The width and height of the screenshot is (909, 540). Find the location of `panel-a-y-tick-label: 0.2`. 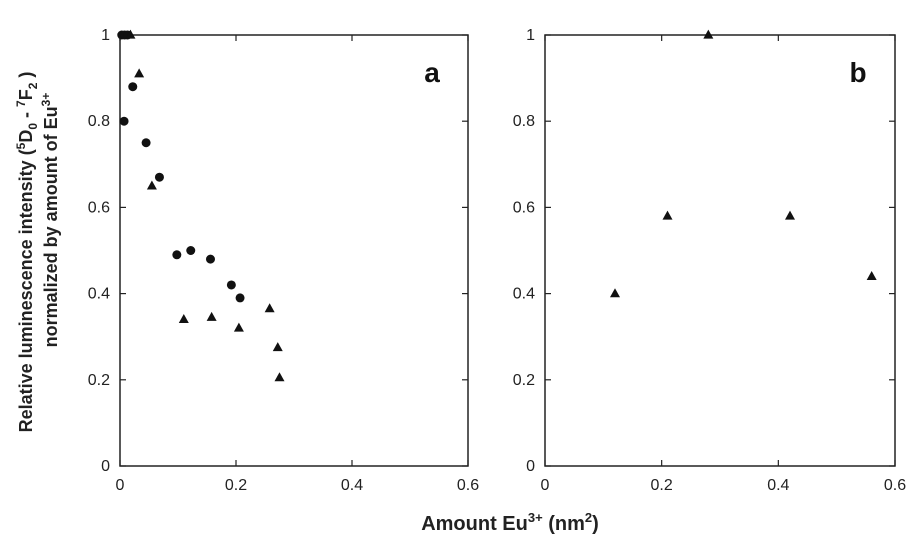

panel-a-y-tick-label: 0.2 is located at coordinates (99, 380).